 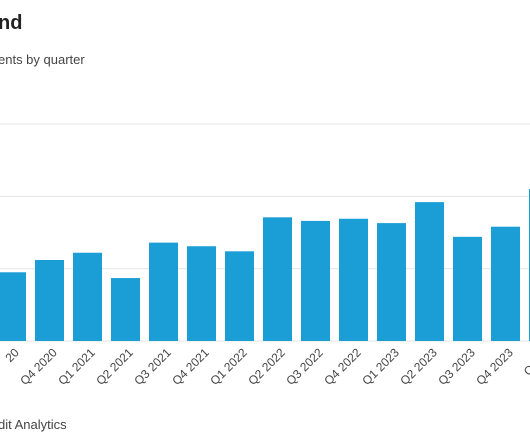 What do you see at coordinates (38, 366) in the screenshot?
I see `x-tick-label: Q4 2020` at bounding box center [38, 366].